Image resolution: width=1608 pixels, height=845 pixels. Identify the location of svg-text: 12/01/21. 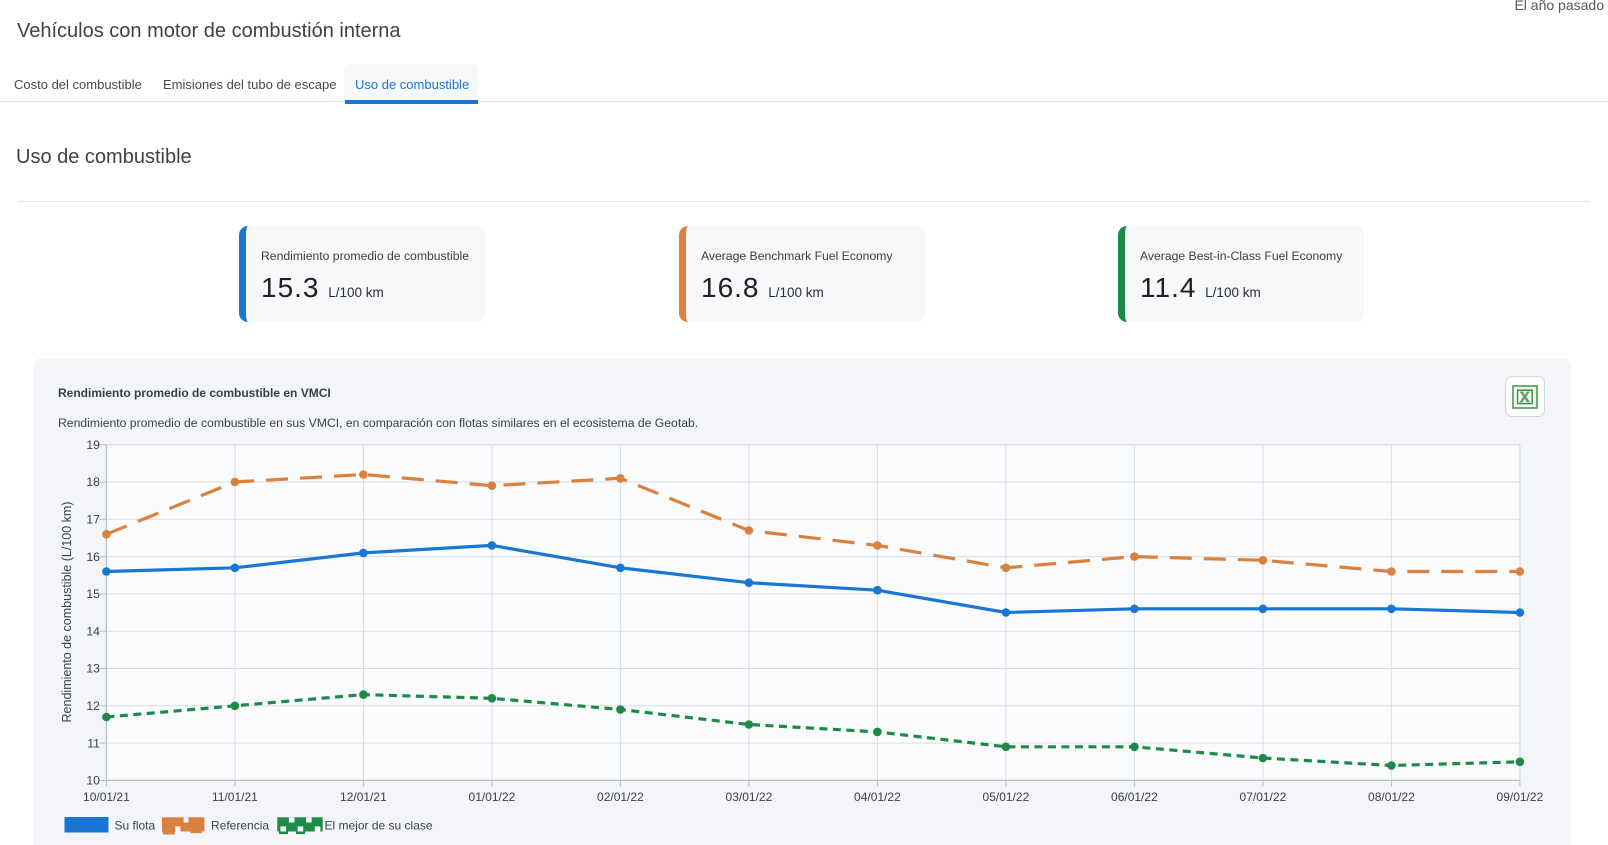
(363, 797).